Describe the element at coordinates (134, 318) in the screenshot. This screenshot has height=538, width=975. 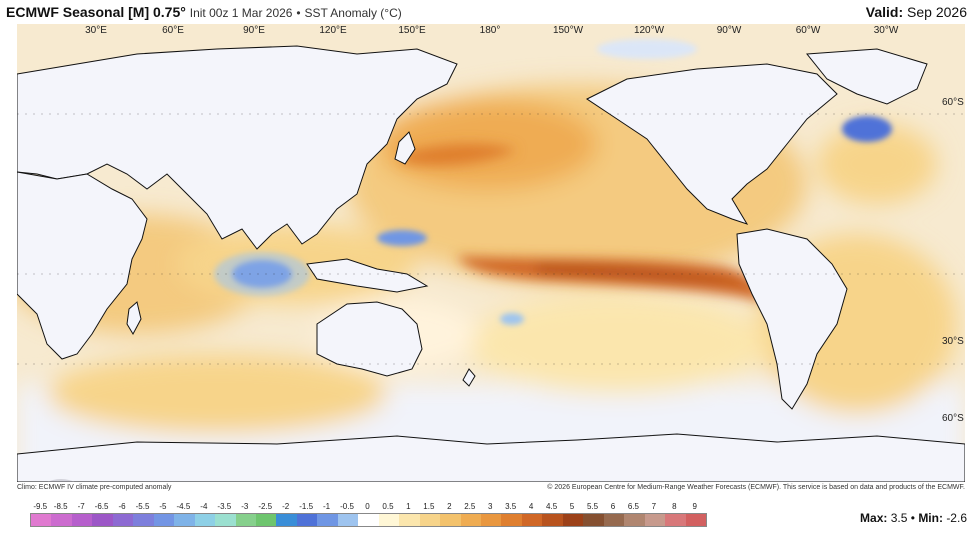
I see `madagascar-landmass` at that location.